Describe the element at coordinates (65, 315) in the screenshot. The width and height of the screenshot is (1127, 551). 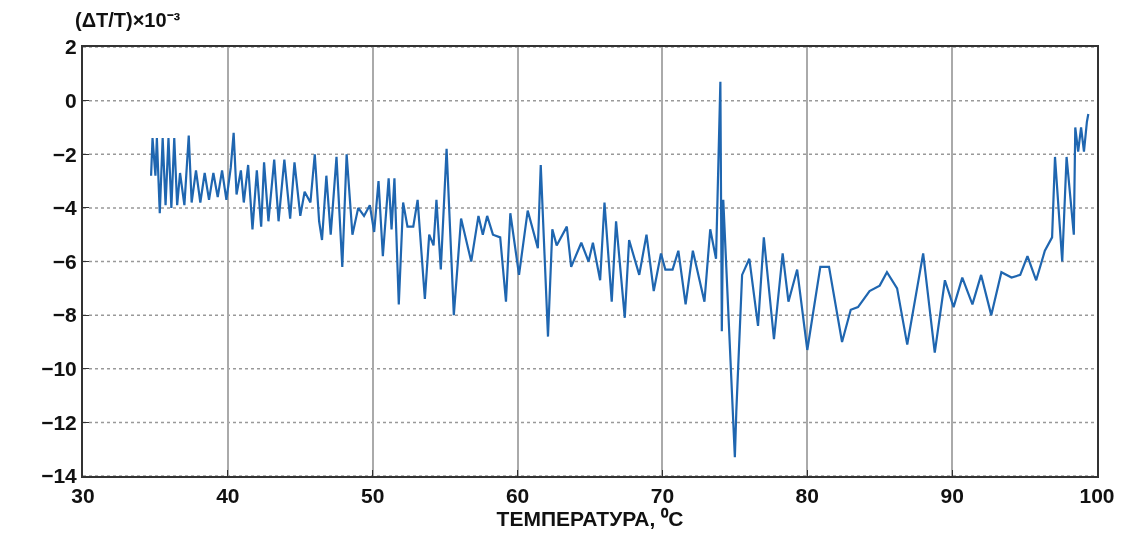
I see `y-tick-label: −8` at that location.